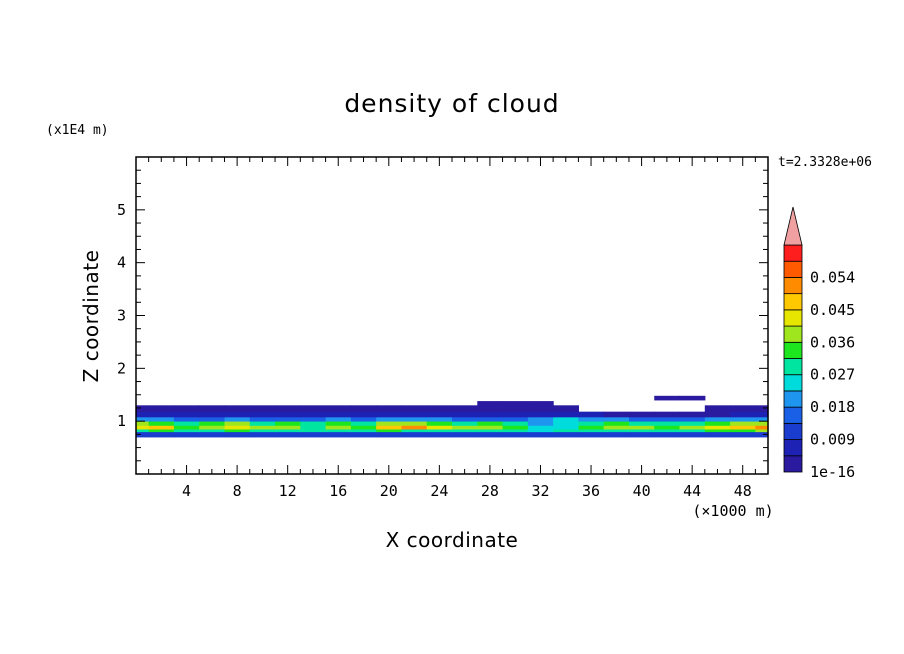 This screenshot has height=654, width=904. What do you see at coordinates (832, 277) in the screenshot?
I see `colorbar-tick-label: 0.054` at bounding box center [832, 277].